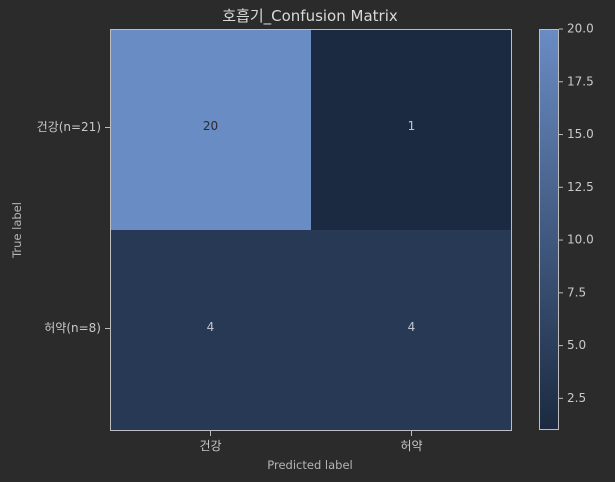 The width and height of the screenshot is (615, 482). I want to click on colorbar-ticks: 2.5 5.0 7.5 10.0 12.5 15.0 17.5 20.0, so click(576, 213).